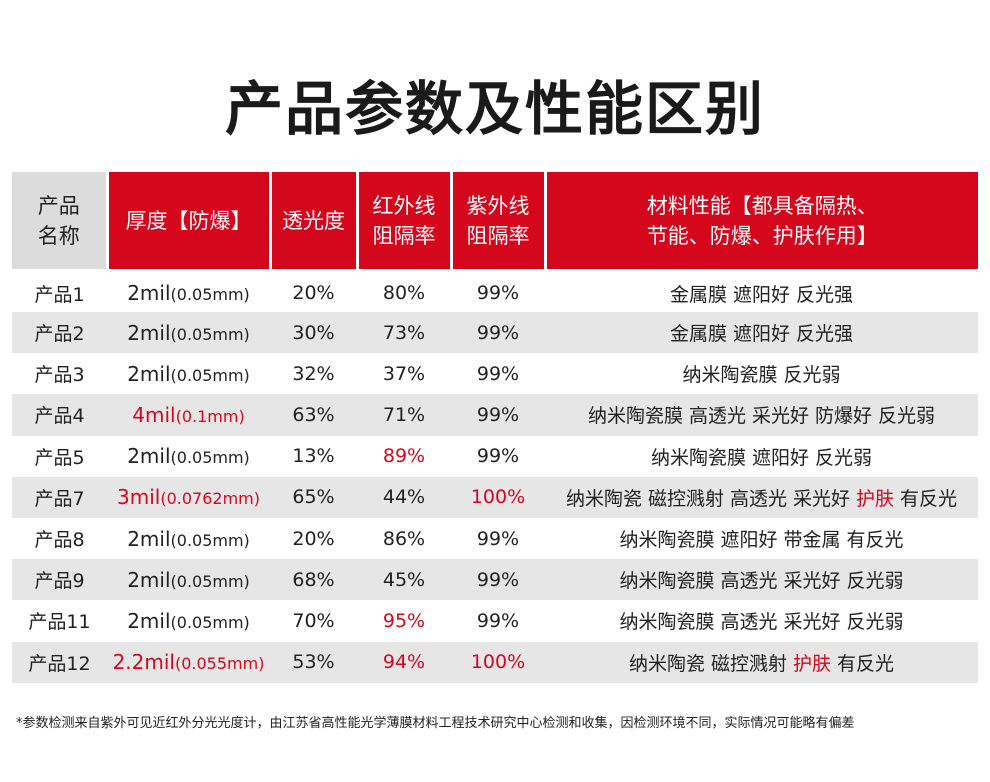  What do you see at coordinates (666, 663) in the screenshot?
I see `performance-tag: 纳米陶瓷` at bounding box center [666, 663].